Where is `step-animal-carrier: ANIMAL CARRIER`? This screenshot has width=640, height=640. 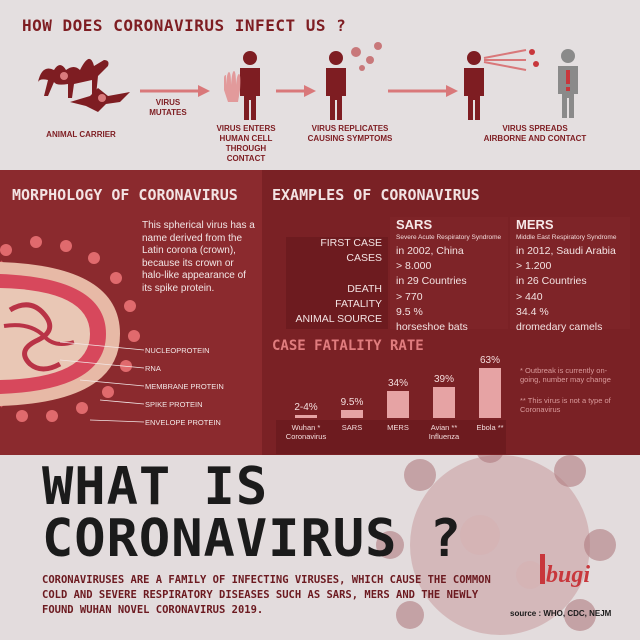
step-animal-carrier: ANIMAL CARRIER is located at coordinates (81, 134).